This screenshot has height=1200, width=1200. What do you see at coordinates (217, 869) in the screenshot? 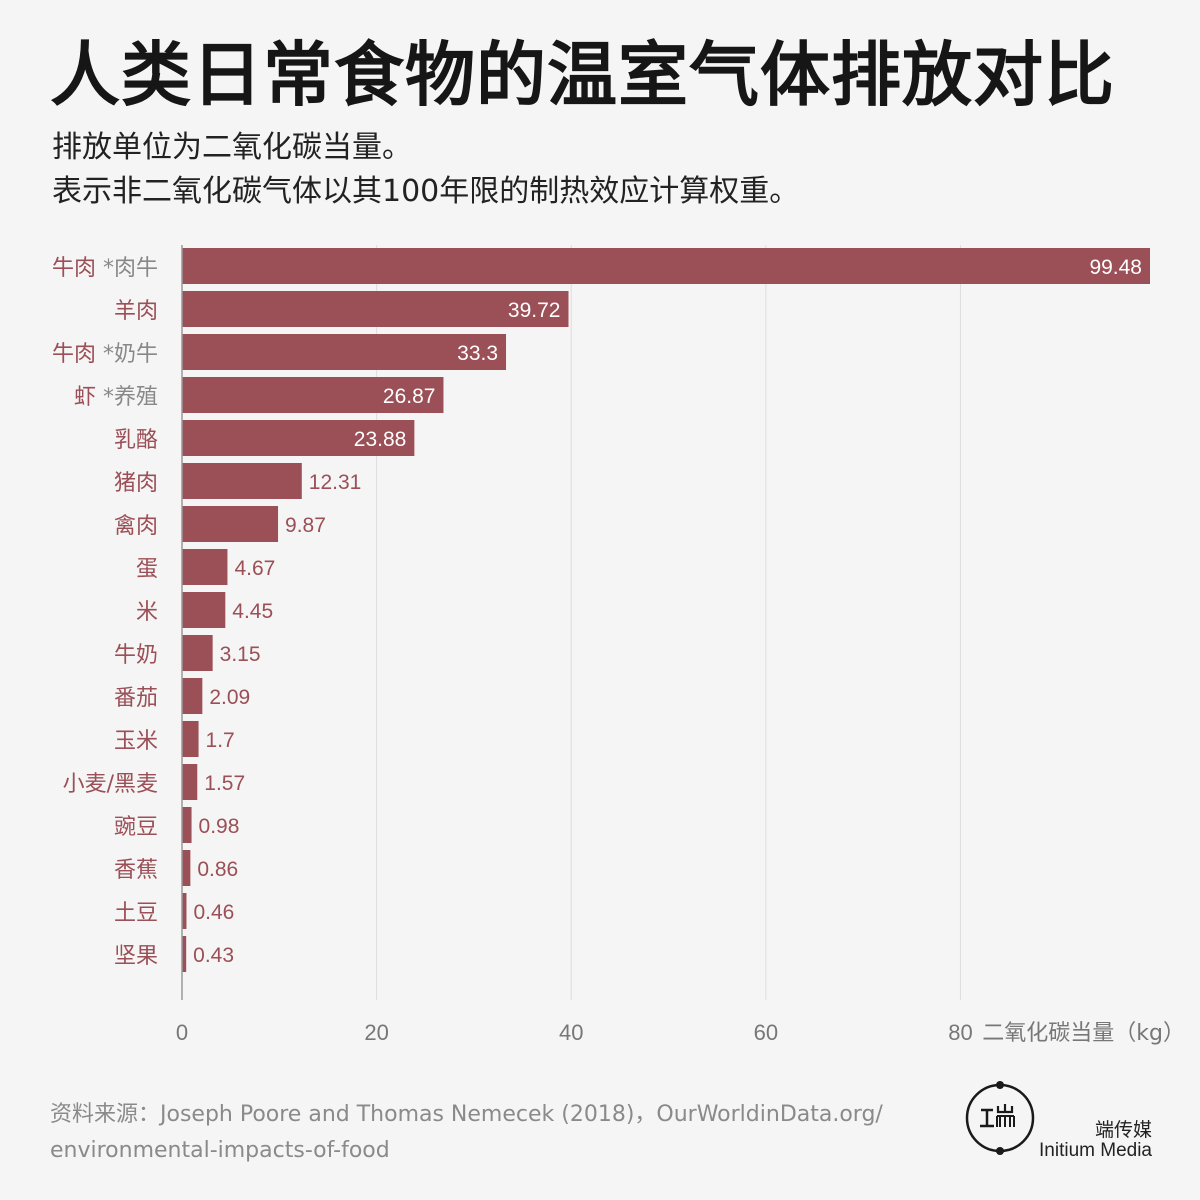
I see `bar-value-label: 0.86` at bounding box center [217, 869].